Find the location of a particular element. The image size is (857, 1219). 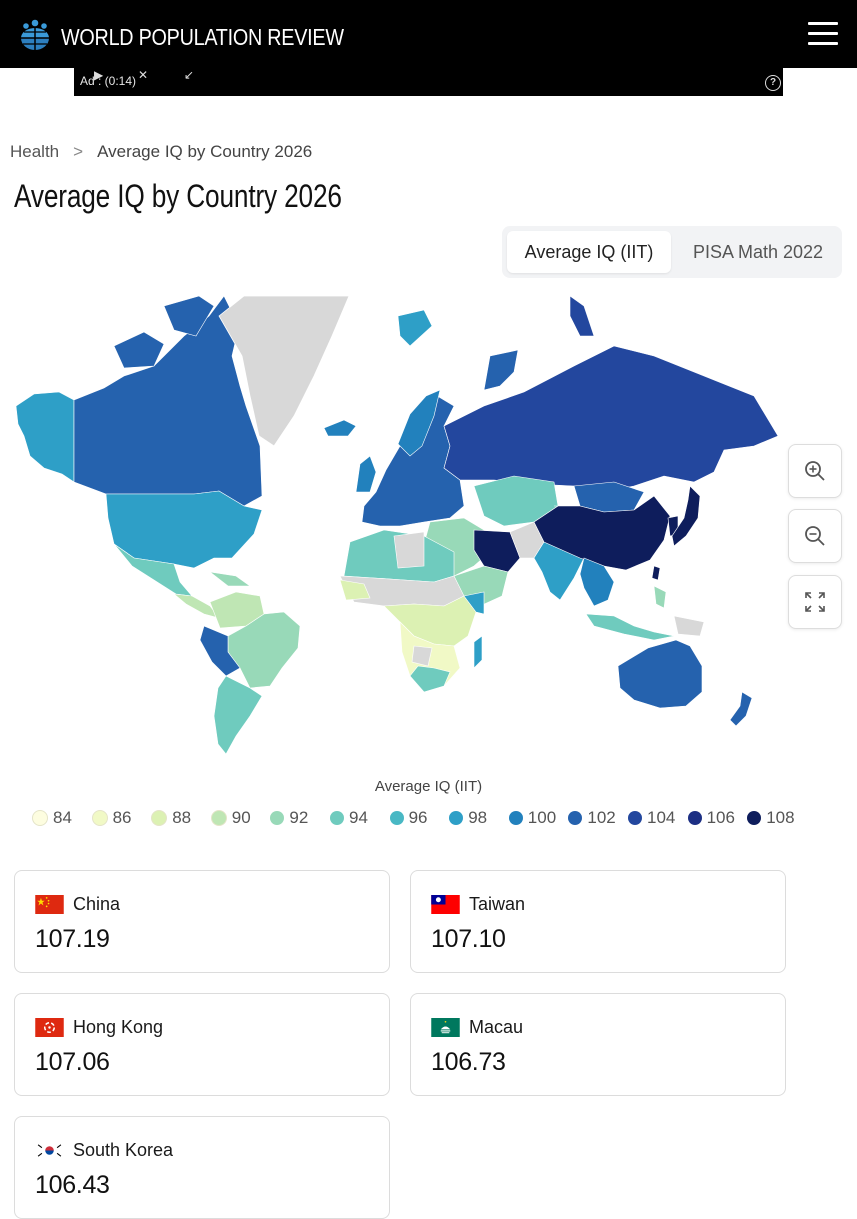

legend-label: 98 is located at coordinates (478, 817).